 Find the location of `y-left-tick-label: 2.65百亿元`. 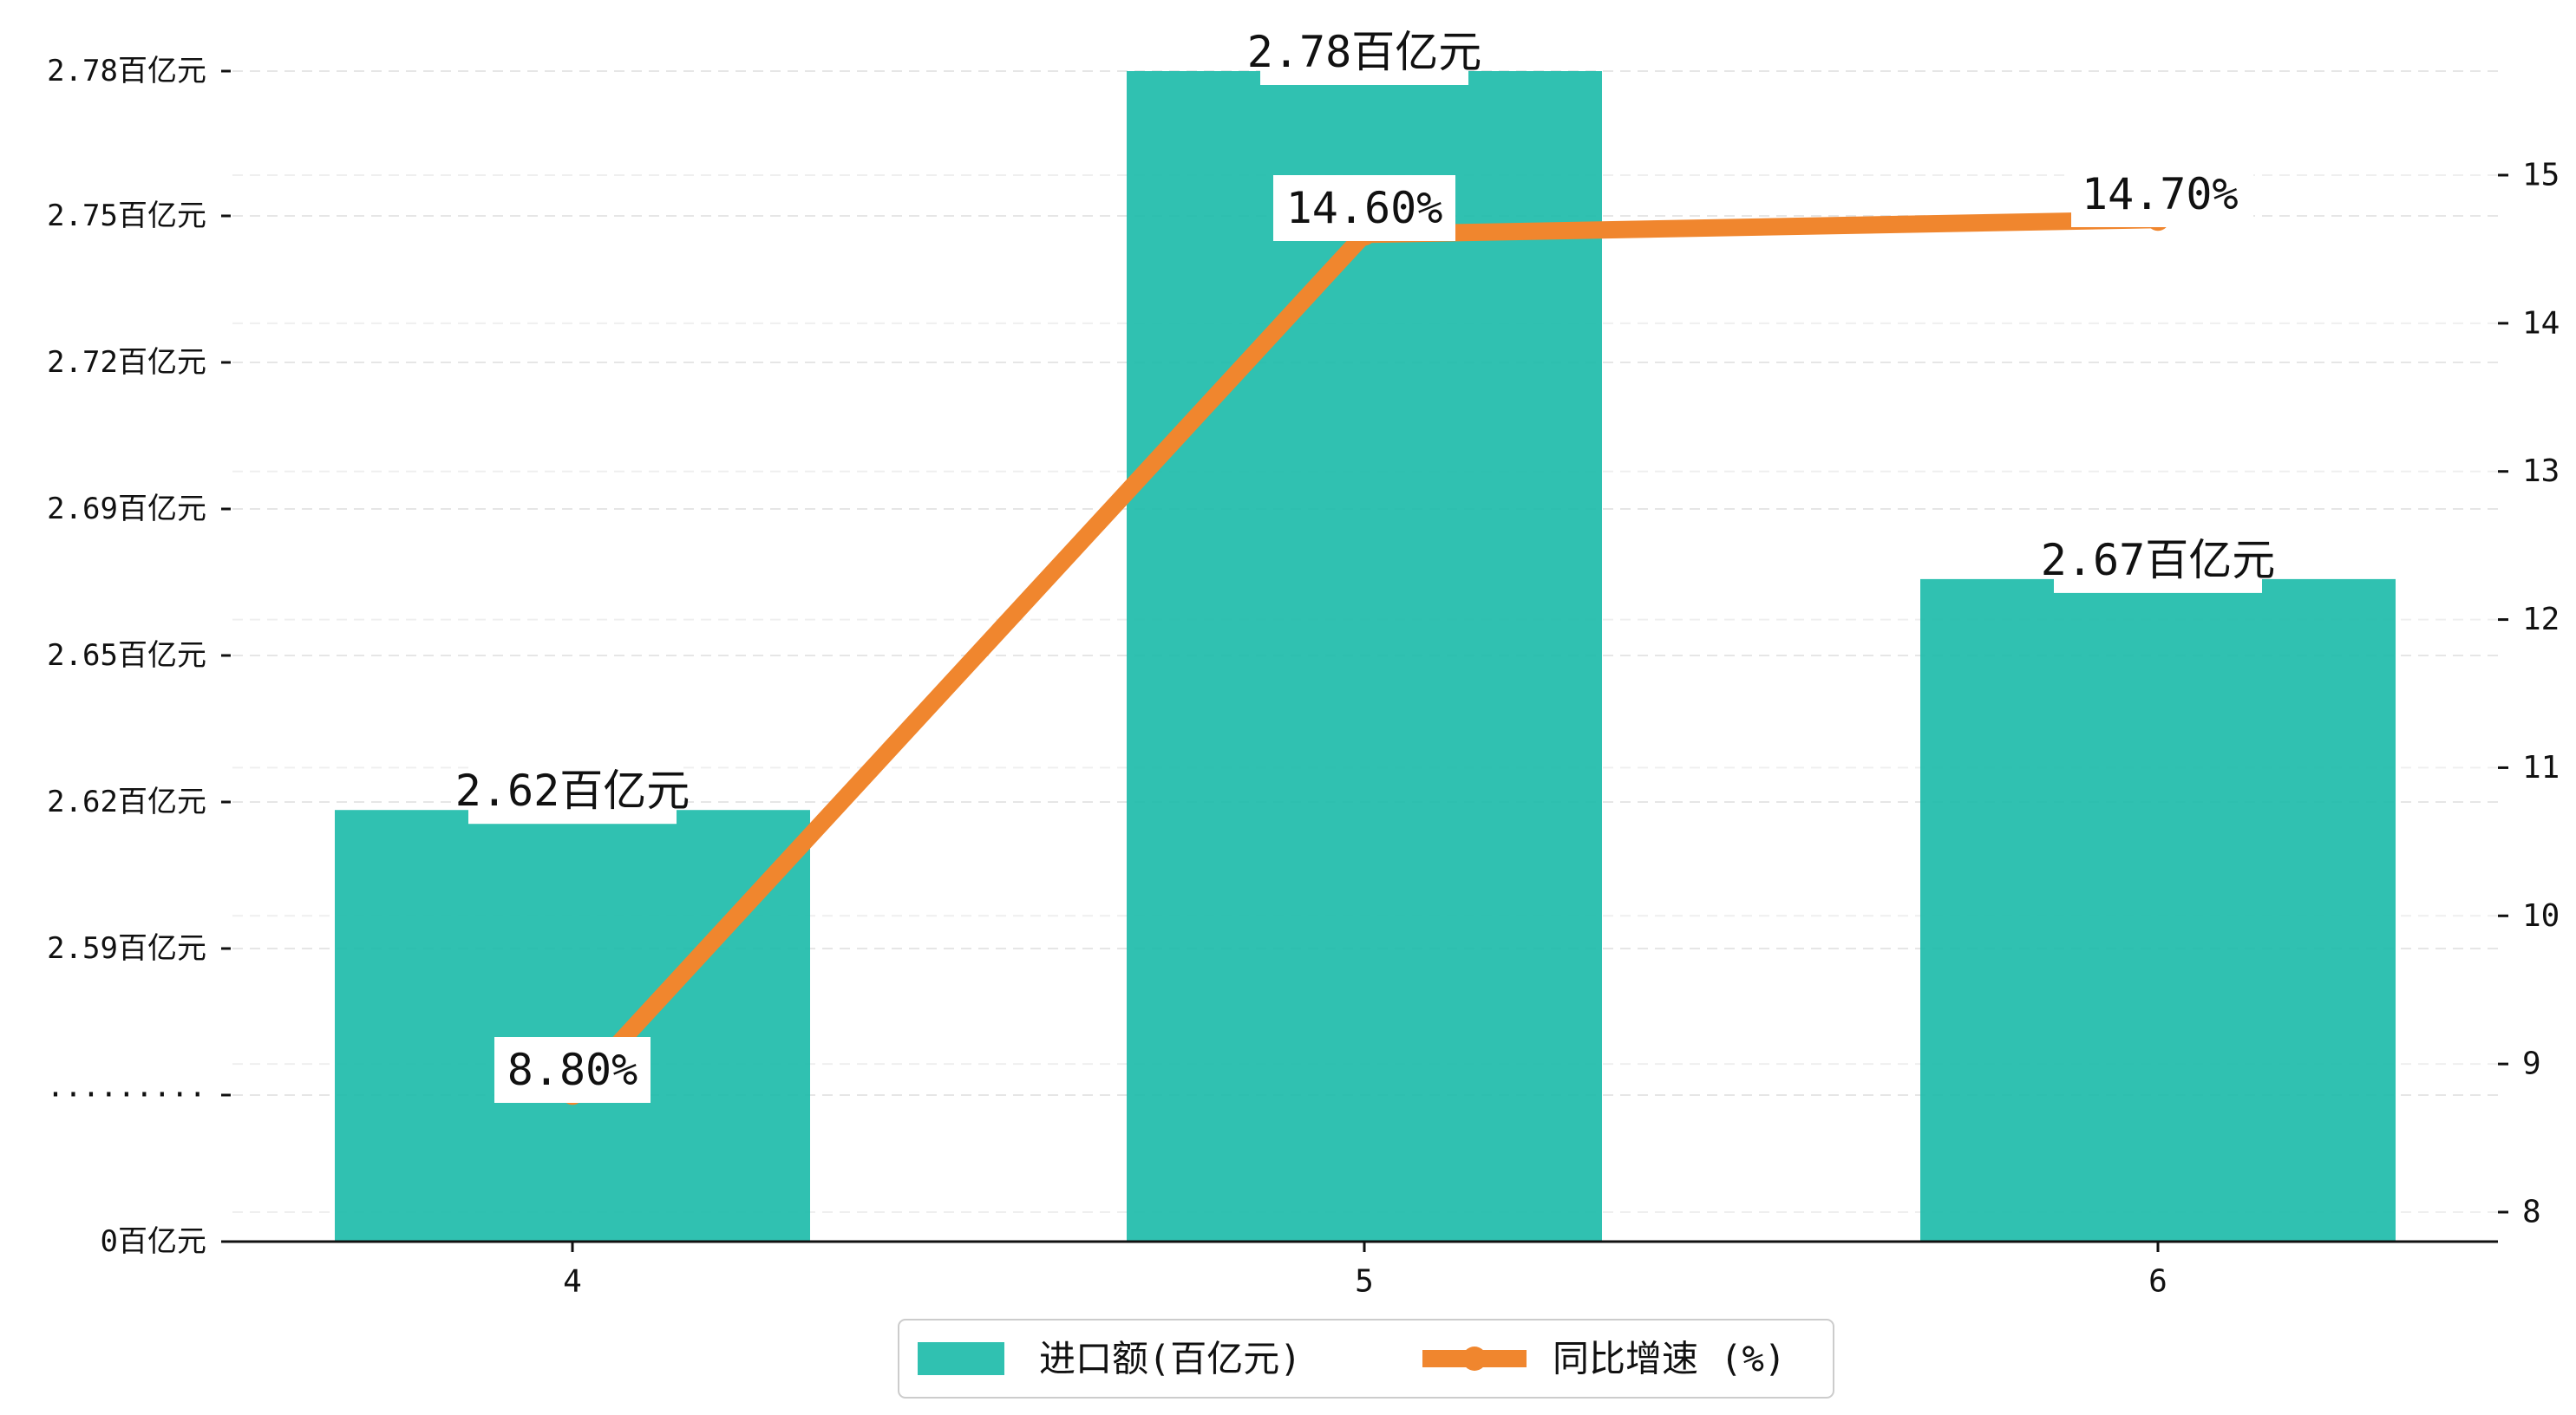

y-left-tick-label: 2.65百亿元 is located at coordinates (126, 655).